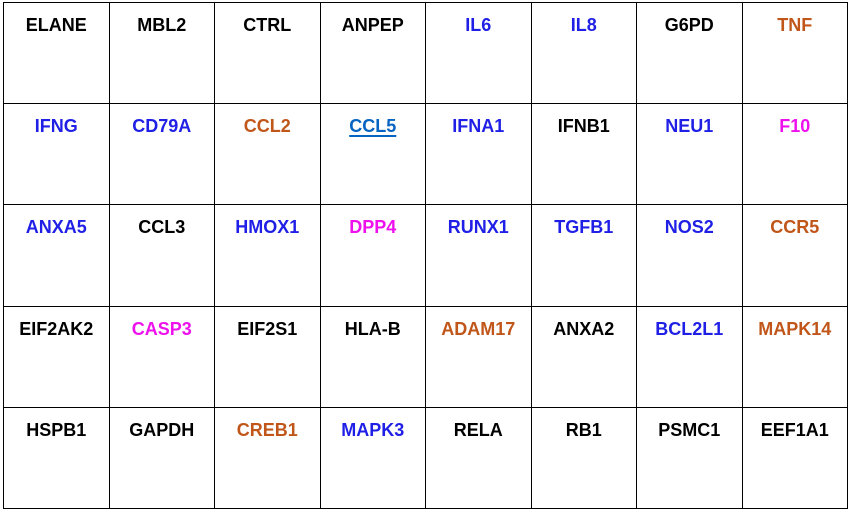 This screenshot has height=511, width=850. Describe the element at coordinates (56, 227) in the screenshot. I see `gene-label: ANXA5` at that location.